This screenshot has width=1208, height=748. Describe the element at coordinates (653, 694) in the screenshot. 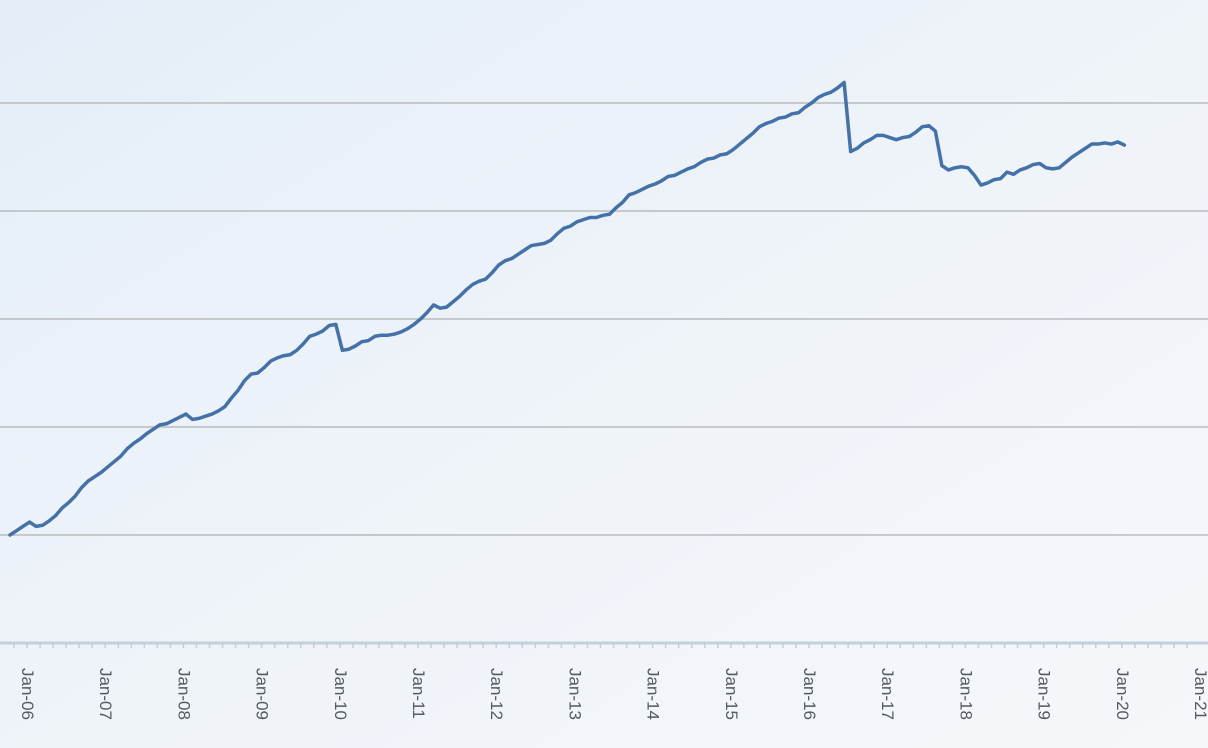

I see `x-tick-label: Jan-14` at that location.